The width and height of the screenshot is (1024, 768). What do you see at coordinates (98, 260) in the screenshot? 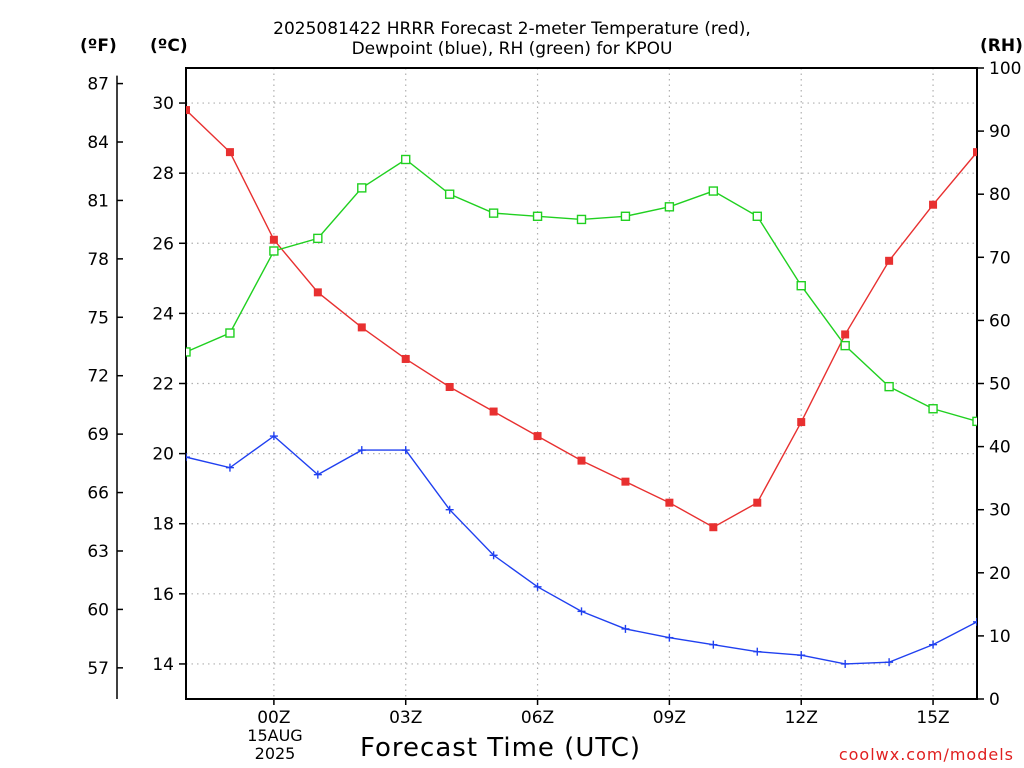
I see `fahrenheit-tick-label: 78` at bounding box center [98, 260].